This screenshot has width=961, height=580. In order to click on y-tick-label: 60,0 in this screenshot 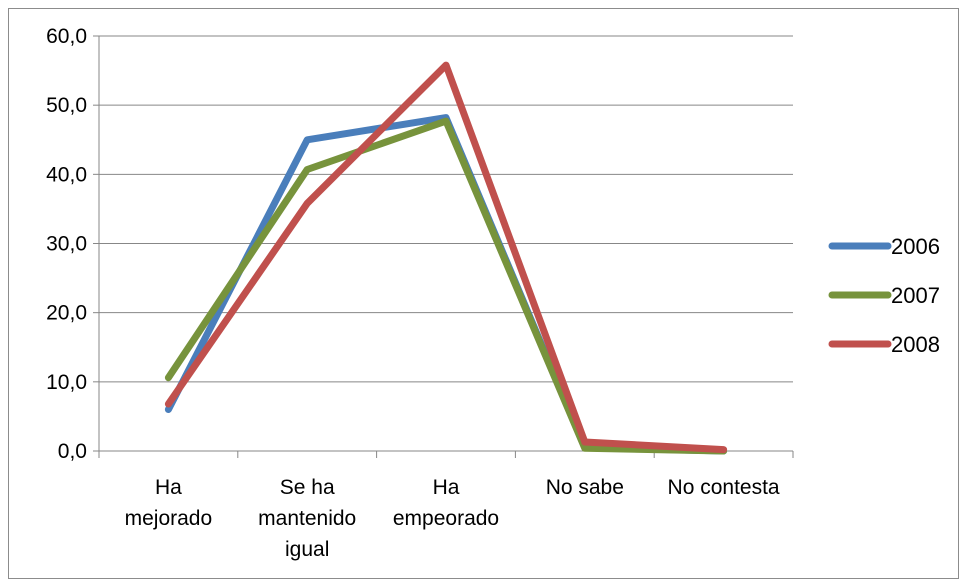, I will do `click(66, 36)`.